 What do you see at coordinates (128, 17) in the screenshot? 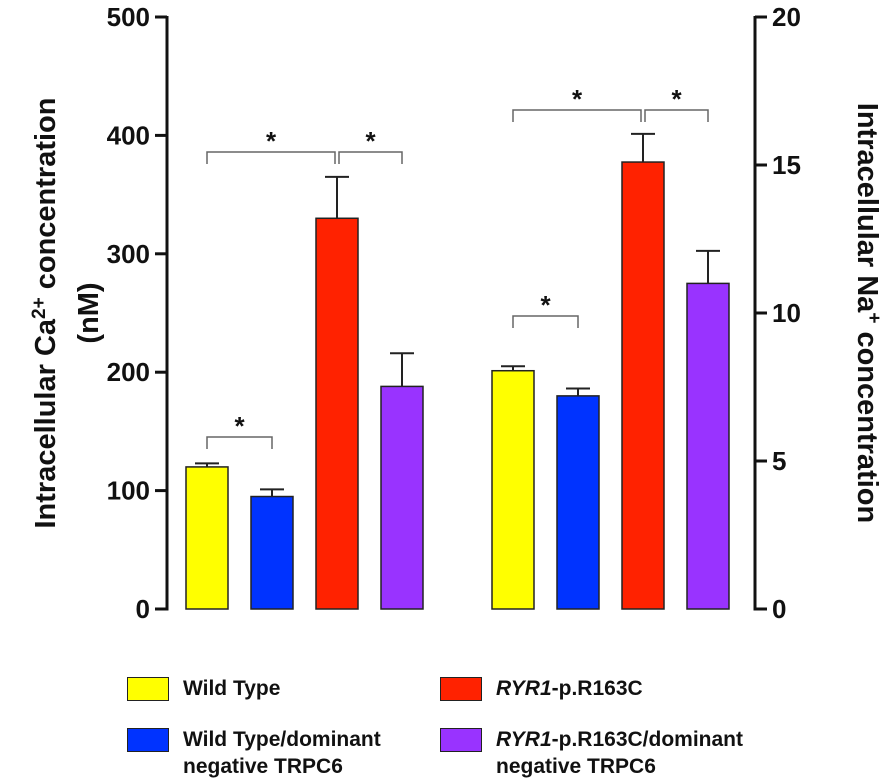
I see `left-tick-label: 500` at bounding box center [128, 17].